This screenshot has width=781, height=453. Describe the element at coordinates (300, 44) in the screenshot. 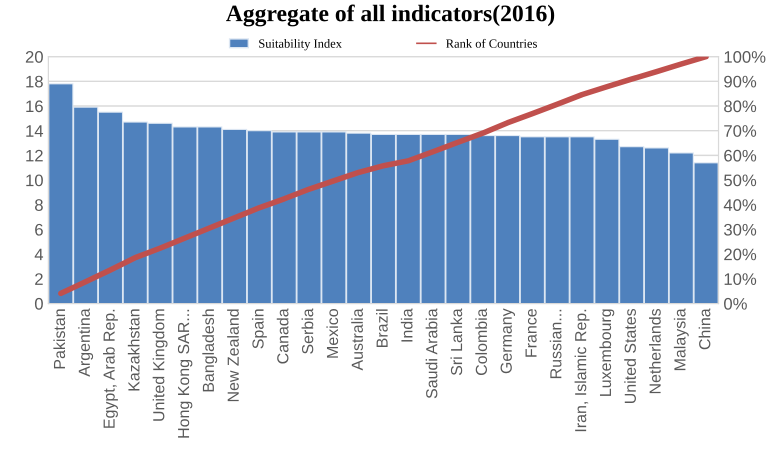

I see `legend-label: Suitability Index` at that location.